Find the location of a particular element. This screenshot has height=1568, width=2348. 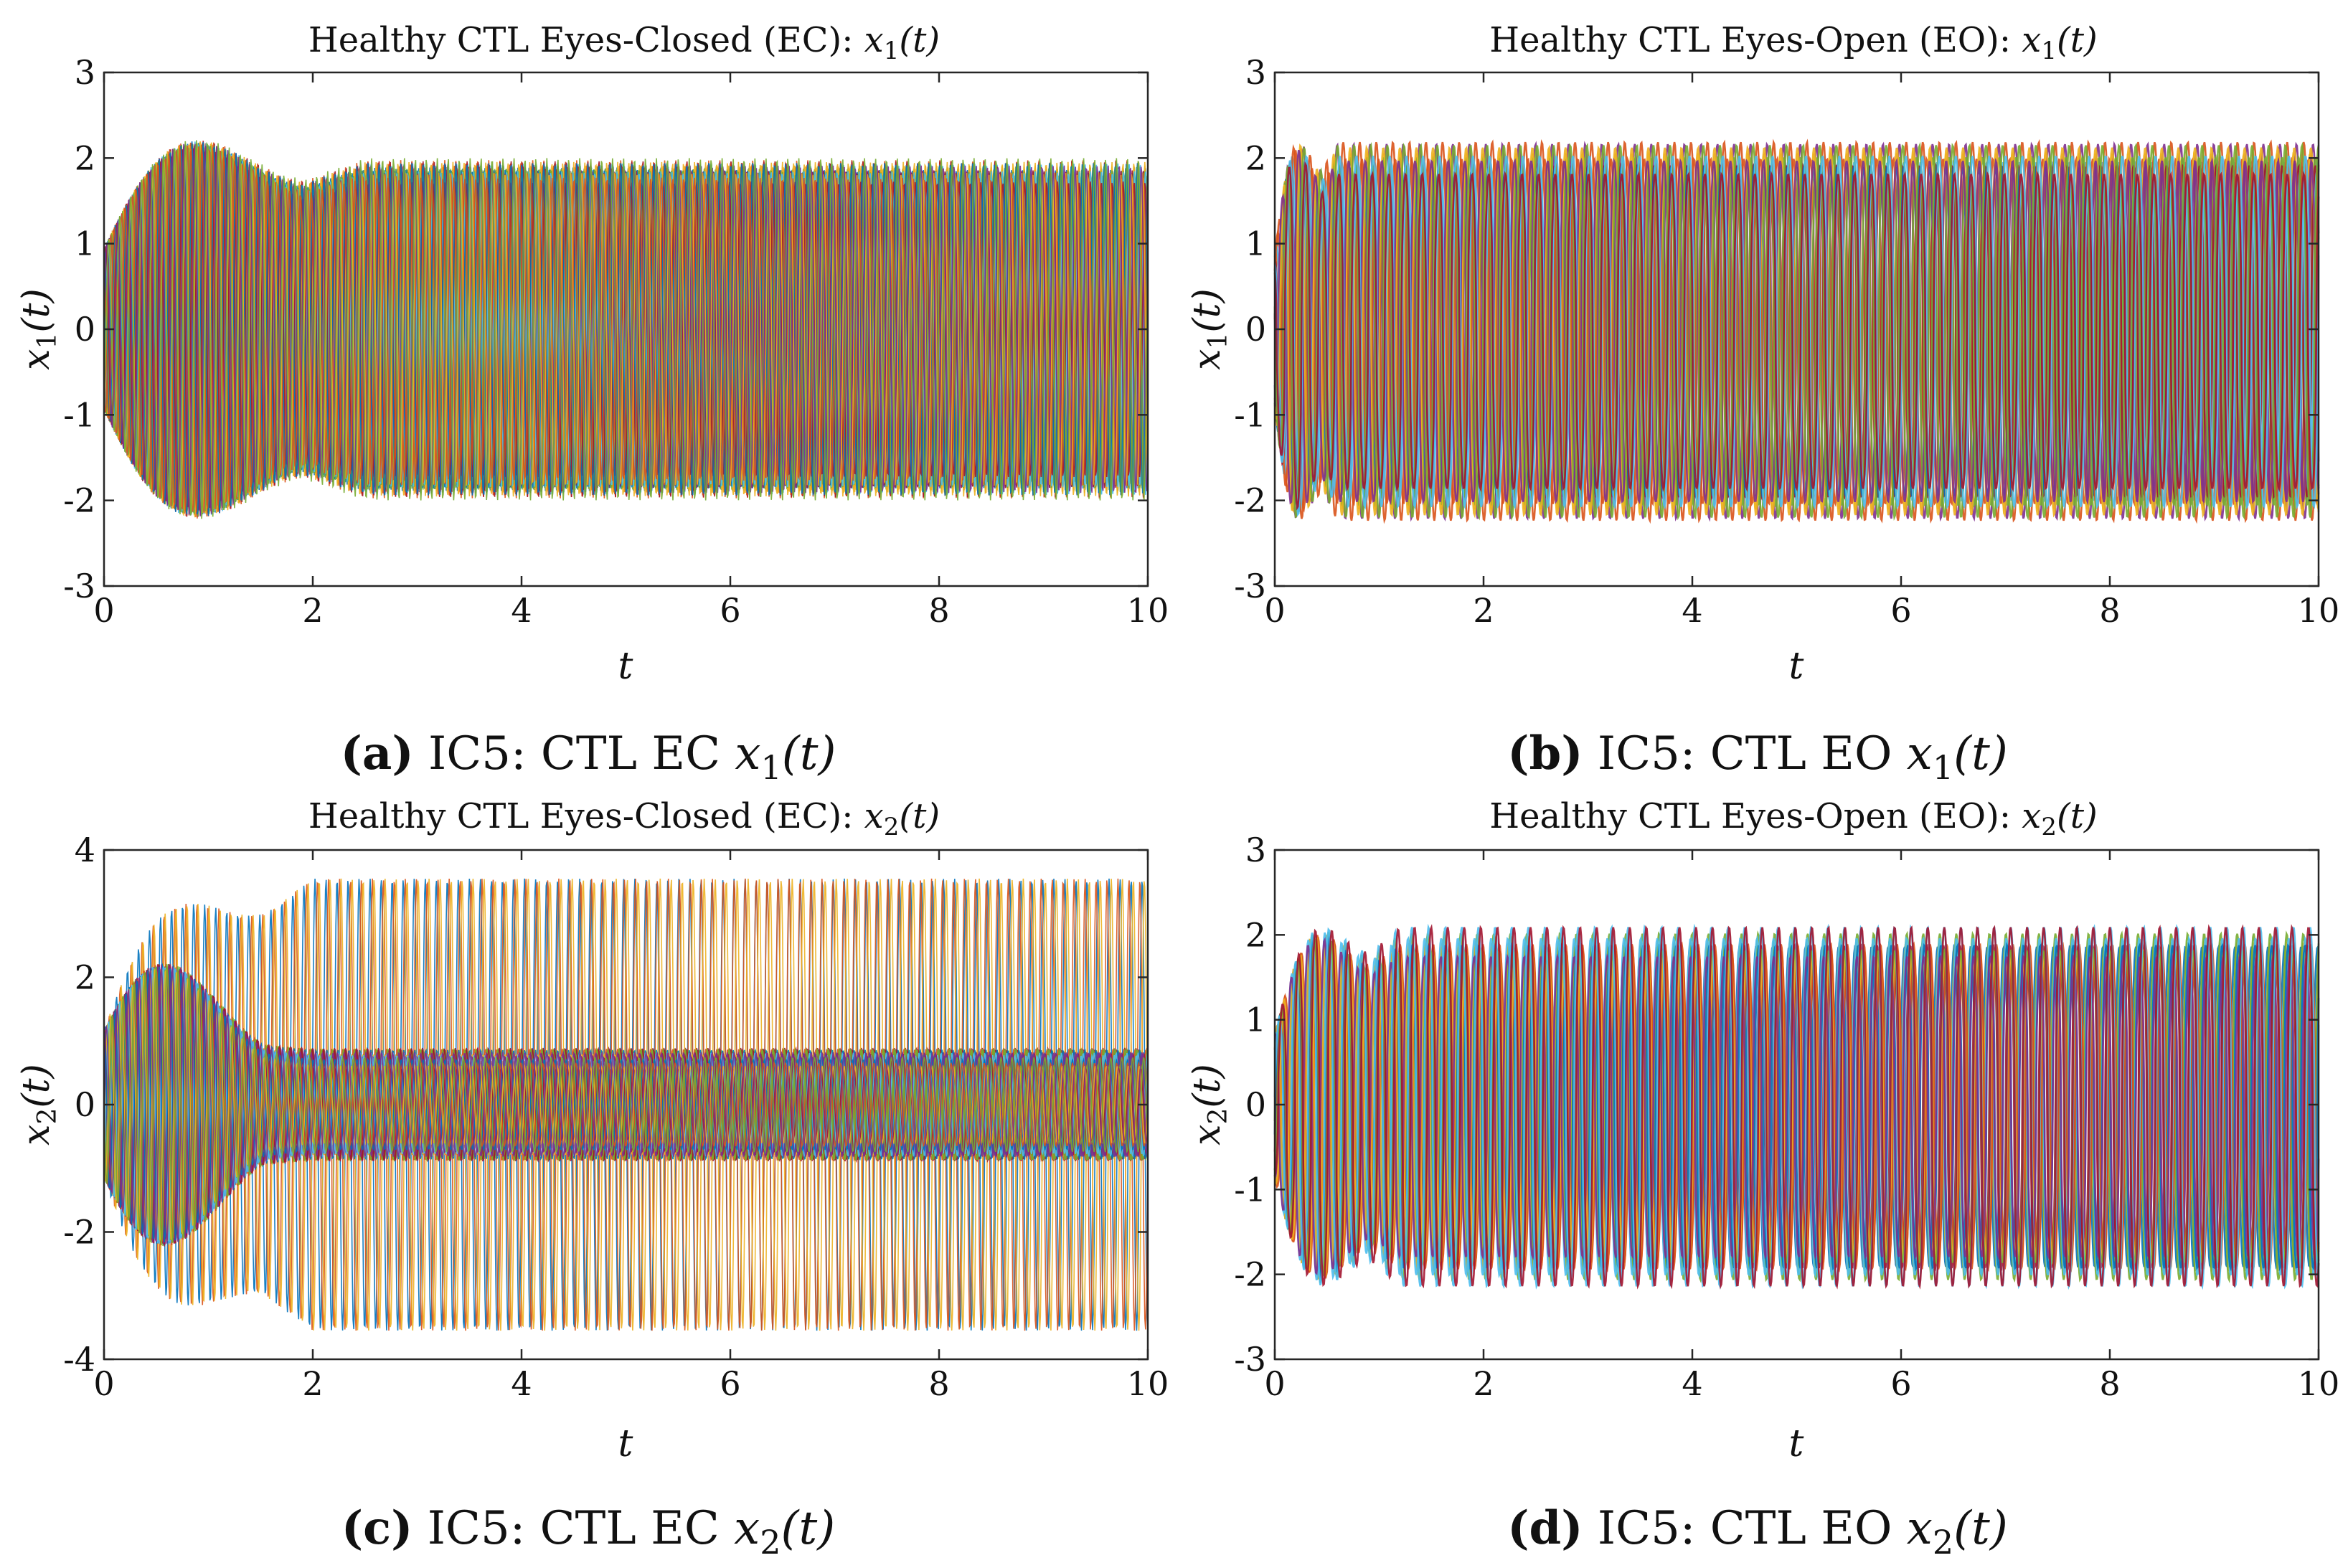

chart-title: Healthy CTL Eyes-Open (EO): x2(t) is located at coordinates (1793, 819).